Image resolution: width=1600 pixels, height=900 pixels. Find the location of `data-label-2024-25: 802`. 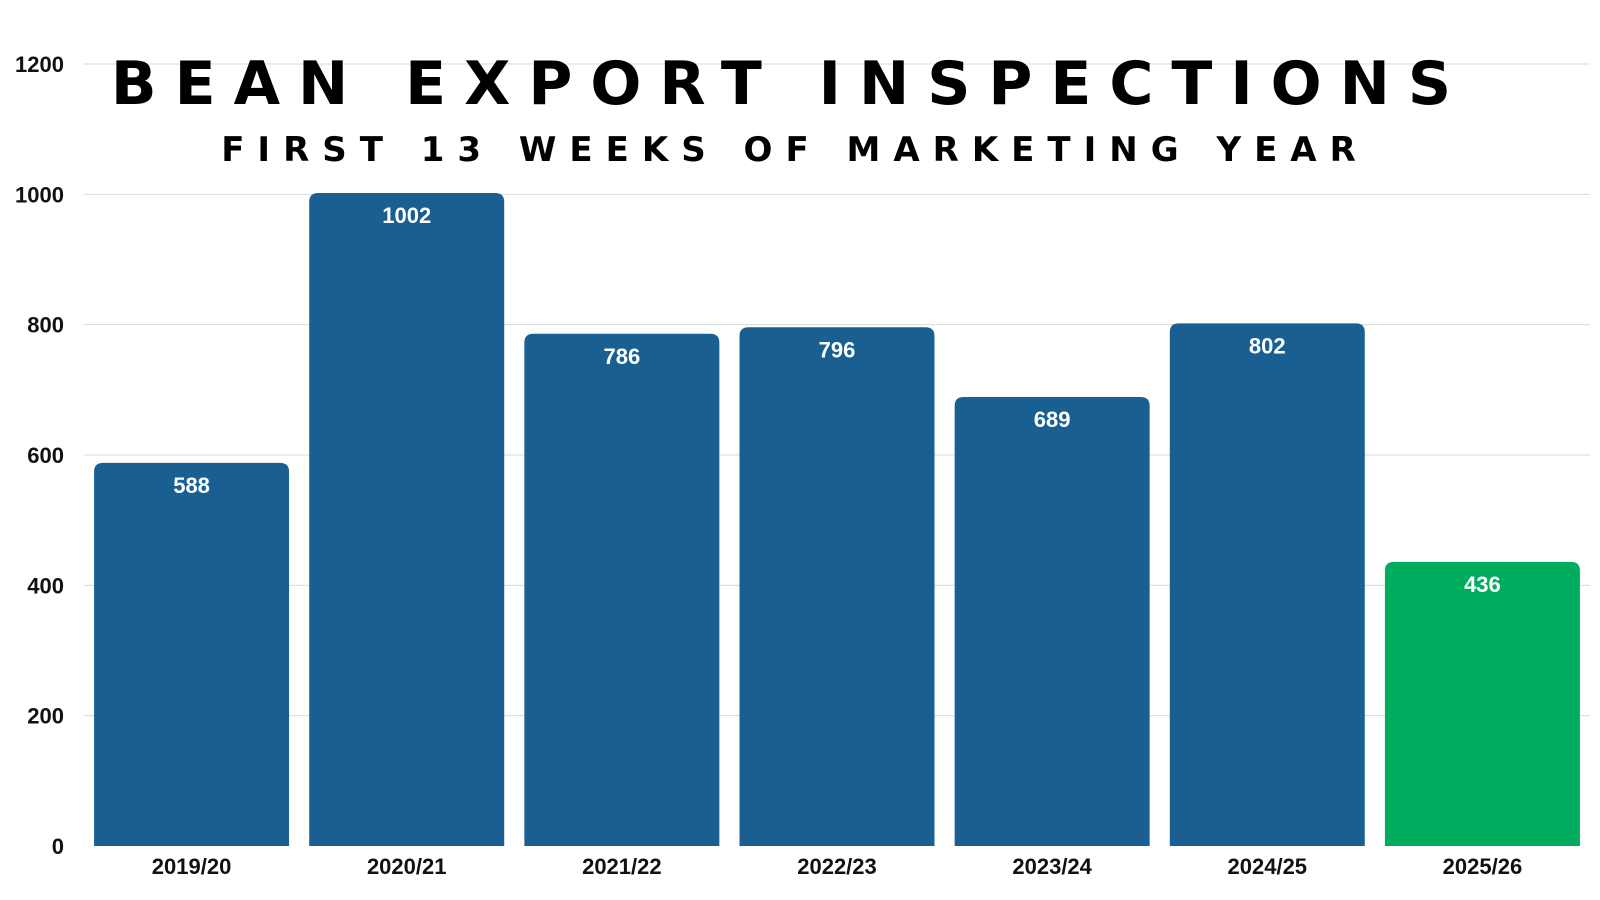

data-label-2024-25: 802 is located at coordinates (1267, 345).